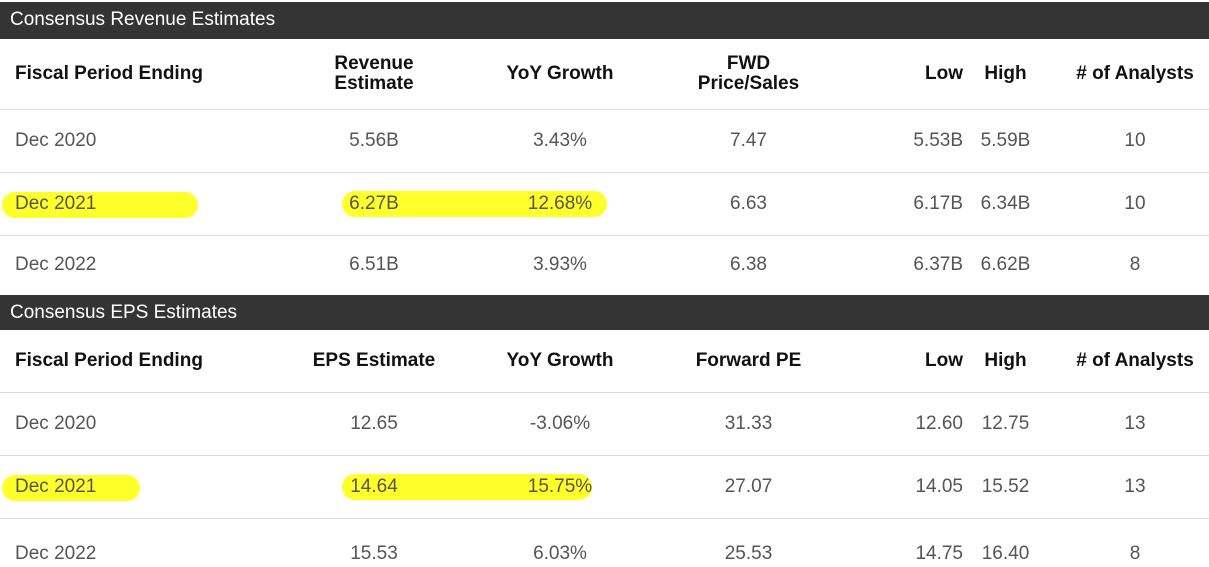 The height and width of the screenshot is (567, 1209). Describe the element at coordinates (748, 360) in the screenshot. I see `header-forward-pe: Forward PE` at that location.